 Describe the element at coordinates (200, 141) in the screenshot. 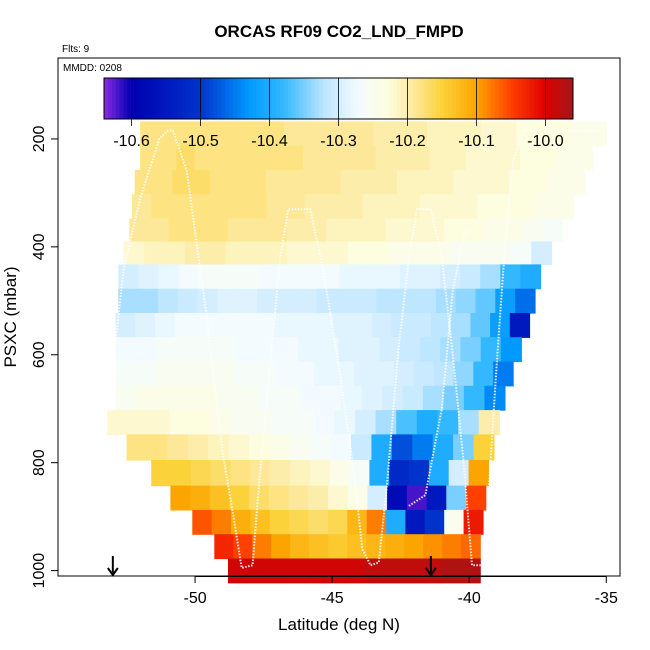

I see `colorbar-tick-label: -10.5` at that location.